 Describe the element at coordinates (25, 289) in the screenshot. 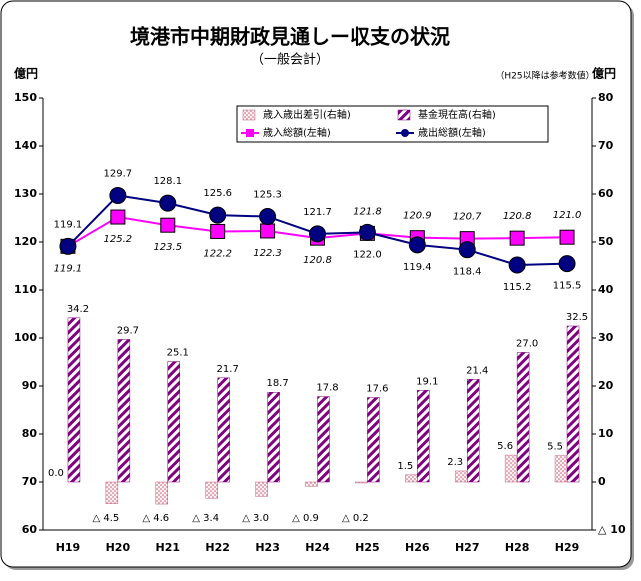

I see `y-tick-label: 110` at that location.